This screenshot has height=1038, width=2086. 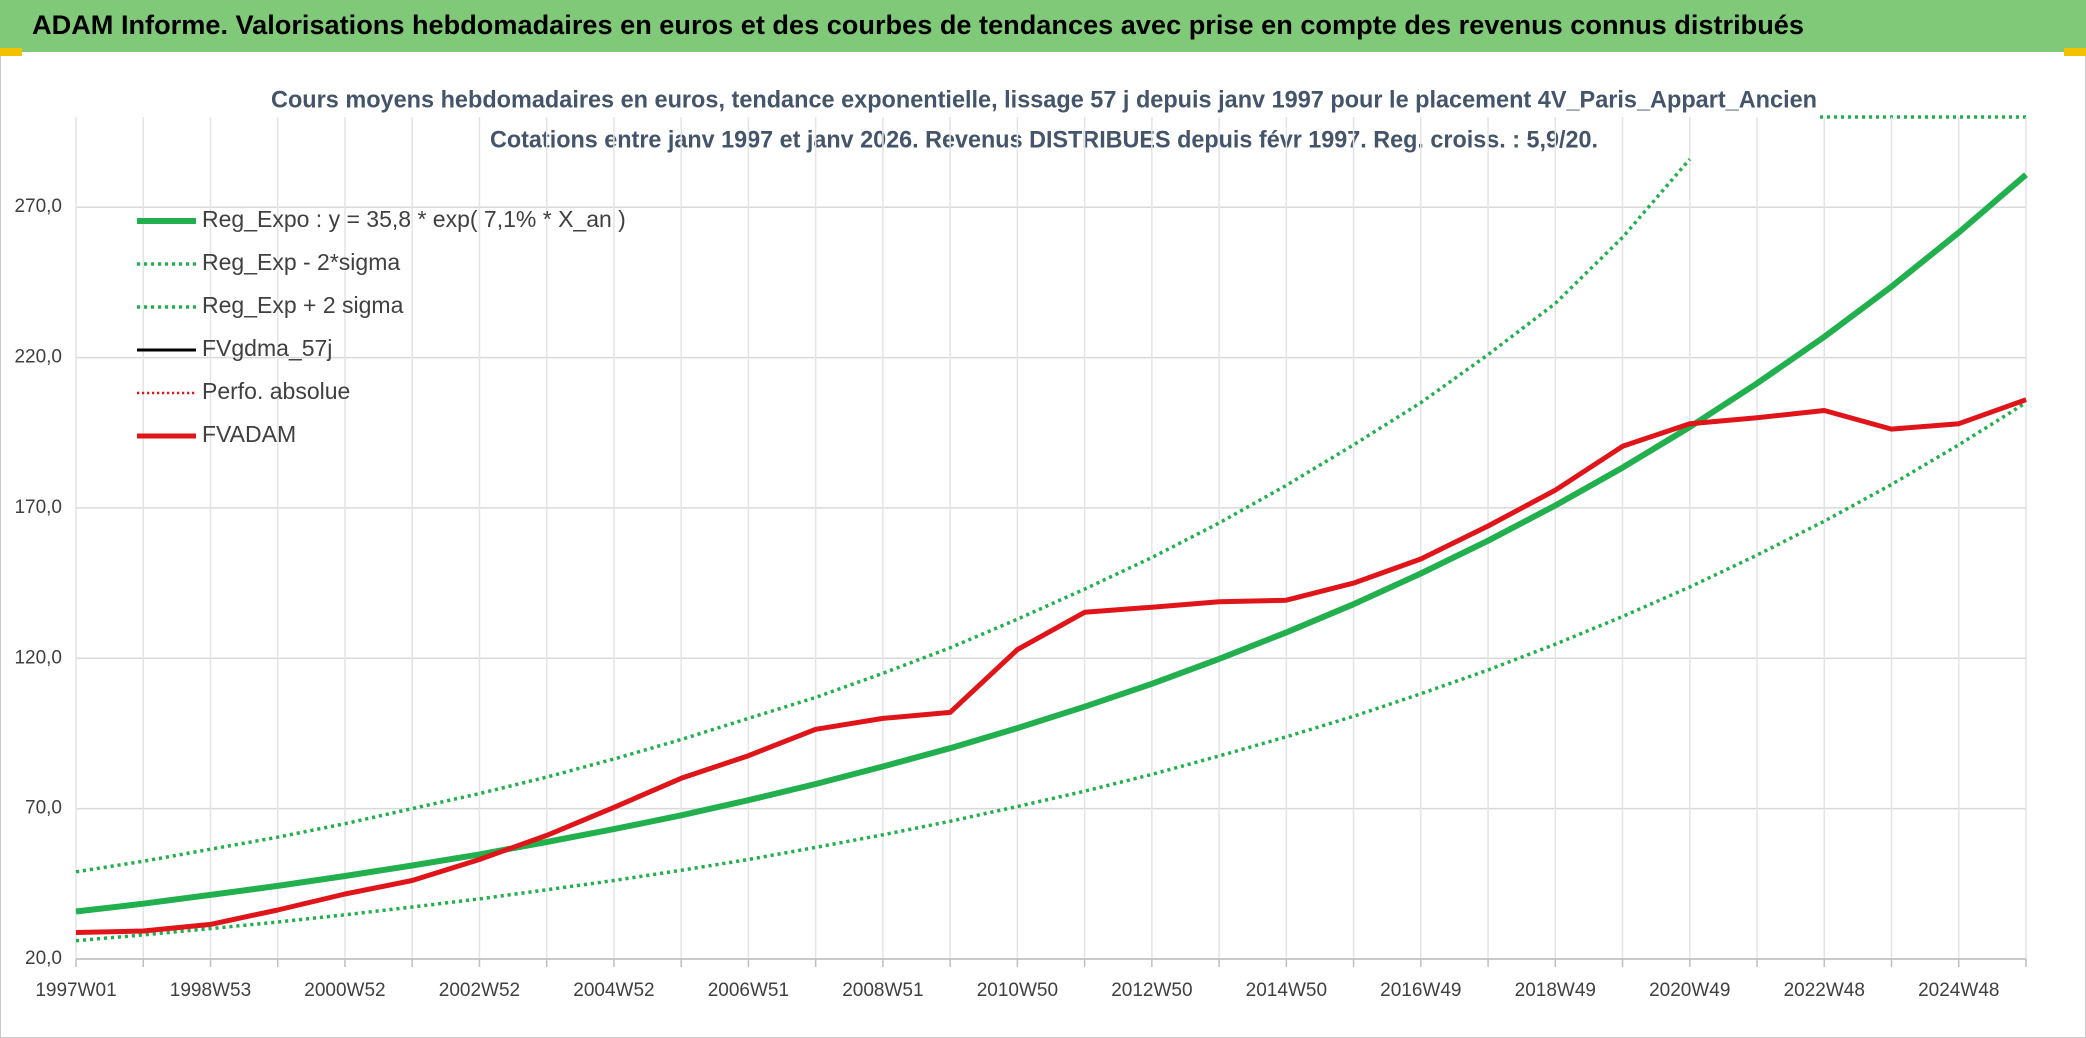 I want to click on x-tick-label: 1997W01, so click(x=75, y=990).